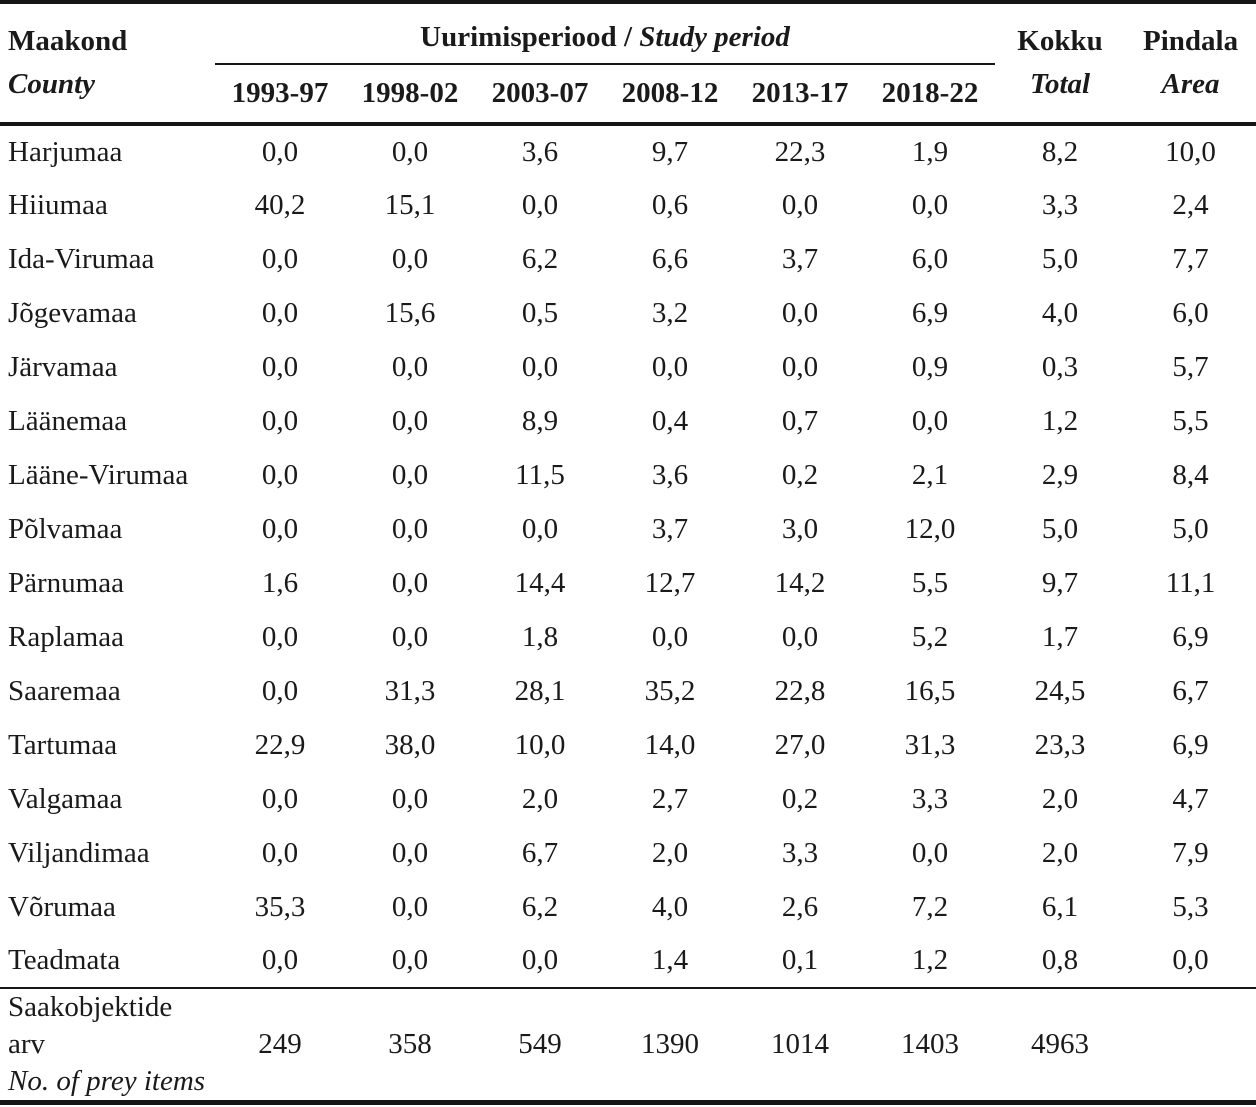  Describe the element at coordinates (1060, 744) in the screenshot. I see `total-cell: 23,3` at that location.